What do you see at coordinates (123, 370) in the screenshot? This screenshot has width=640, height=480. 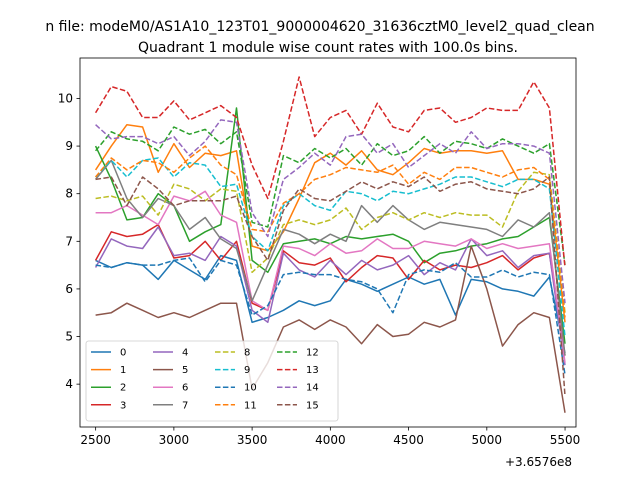 I see `legend-label-1: 1` at bounding box center [123, 370].